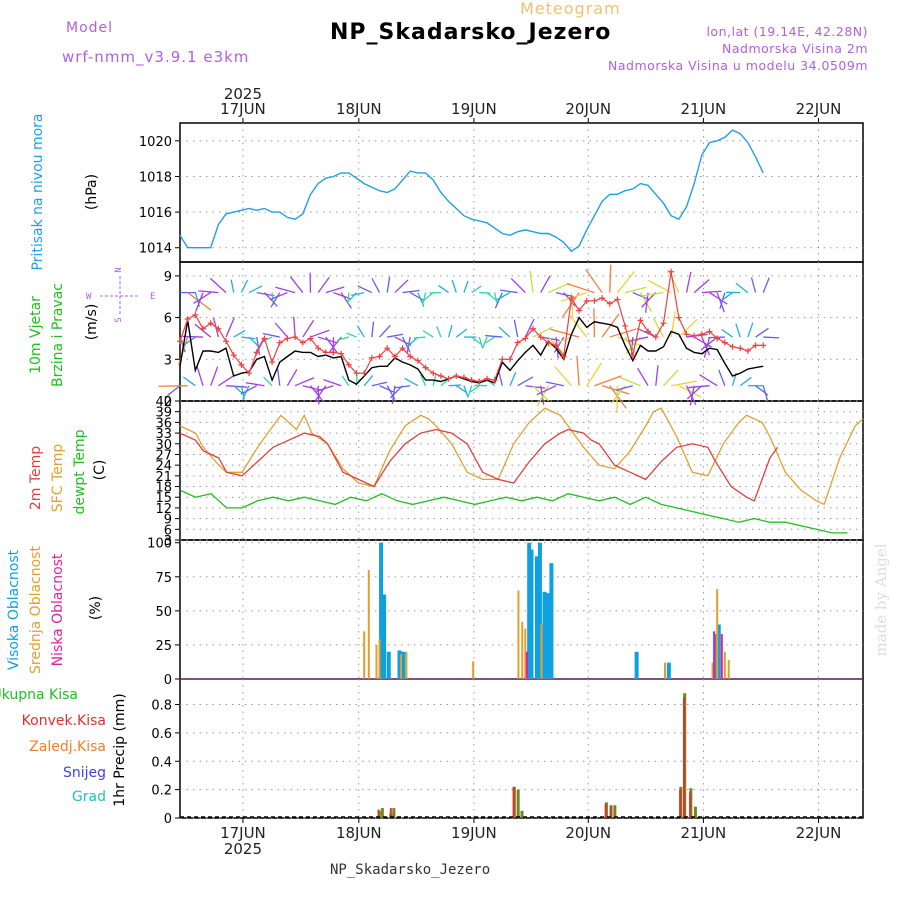 Image resolution: width=900 pixels, height=900 pixels. Describe the element at coordinates (36, 610) in the screenshot. I see `cloud-mid-label: Srednja Oblacnost` at that location.